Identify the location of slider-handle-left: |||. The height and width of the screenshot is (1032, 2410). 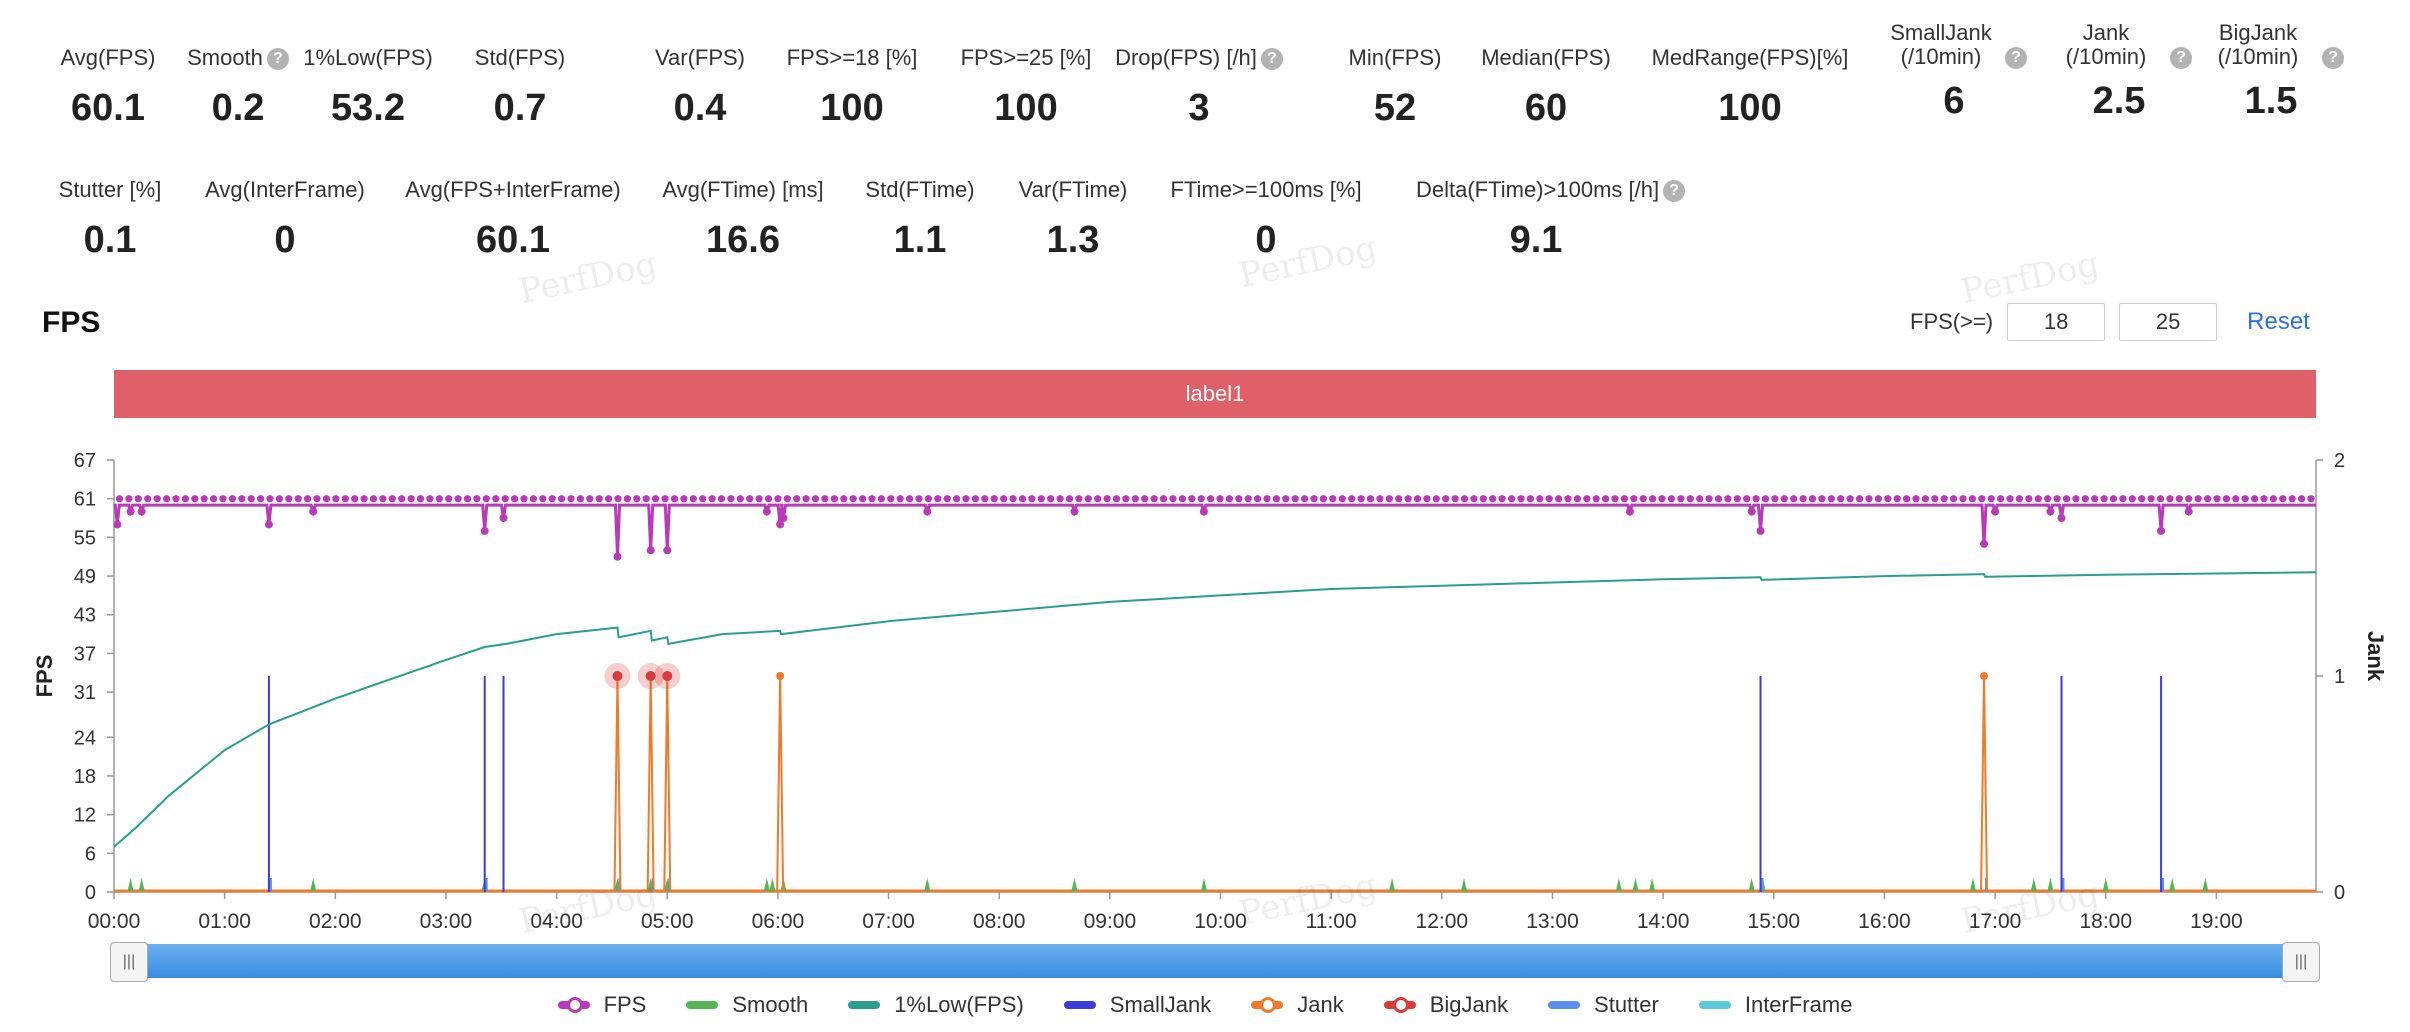
(129, 962).